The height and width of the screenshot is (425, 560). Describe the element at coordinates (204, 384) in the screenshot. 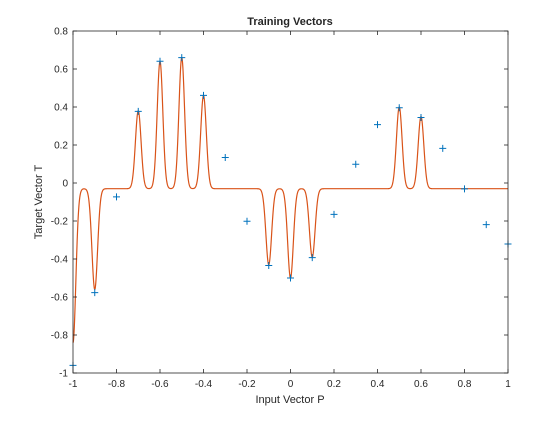

I see `x-tick-label: -0.4` at that location.